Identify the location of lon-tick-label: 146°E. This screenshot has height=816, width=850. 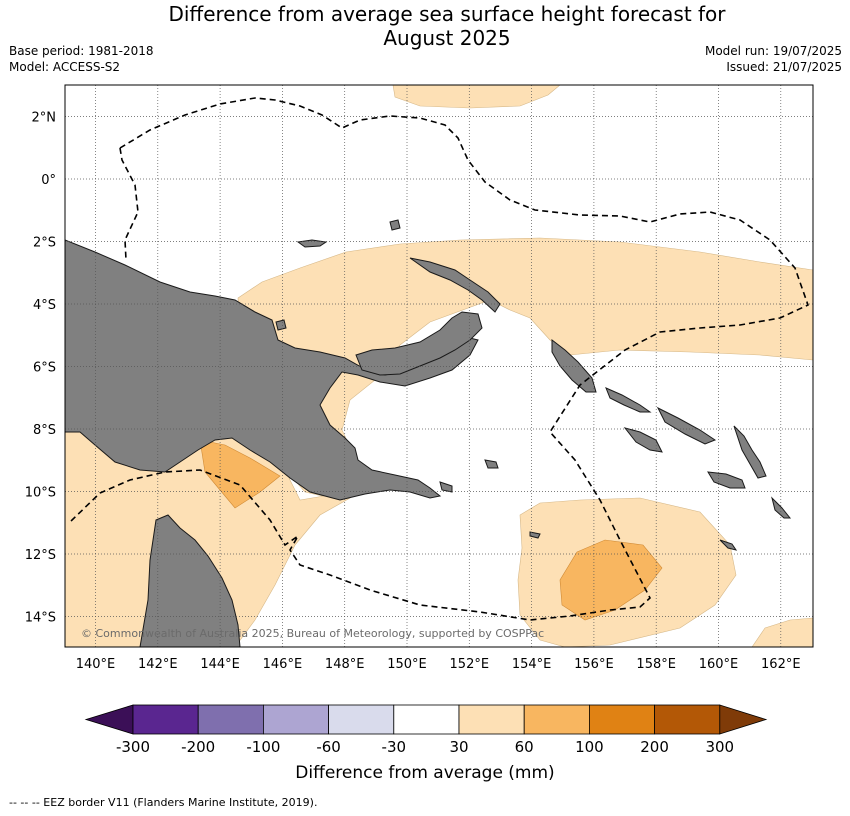
(283, 664).